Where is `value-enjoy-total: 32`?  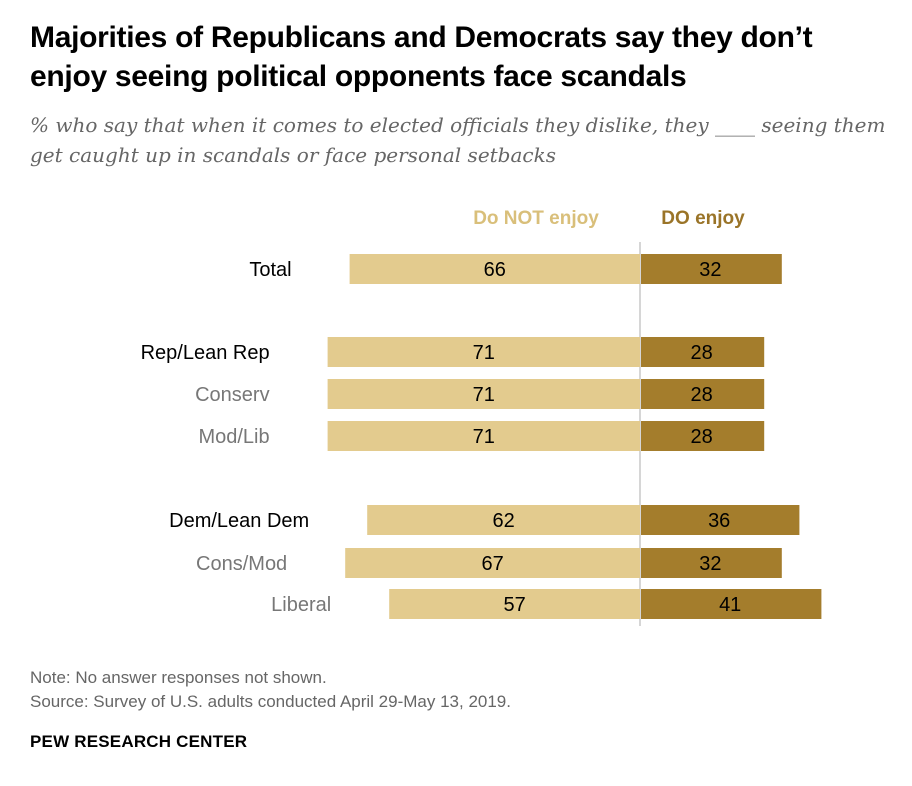 value-enjoy-total: 32 is located at coordinates (710, 270).